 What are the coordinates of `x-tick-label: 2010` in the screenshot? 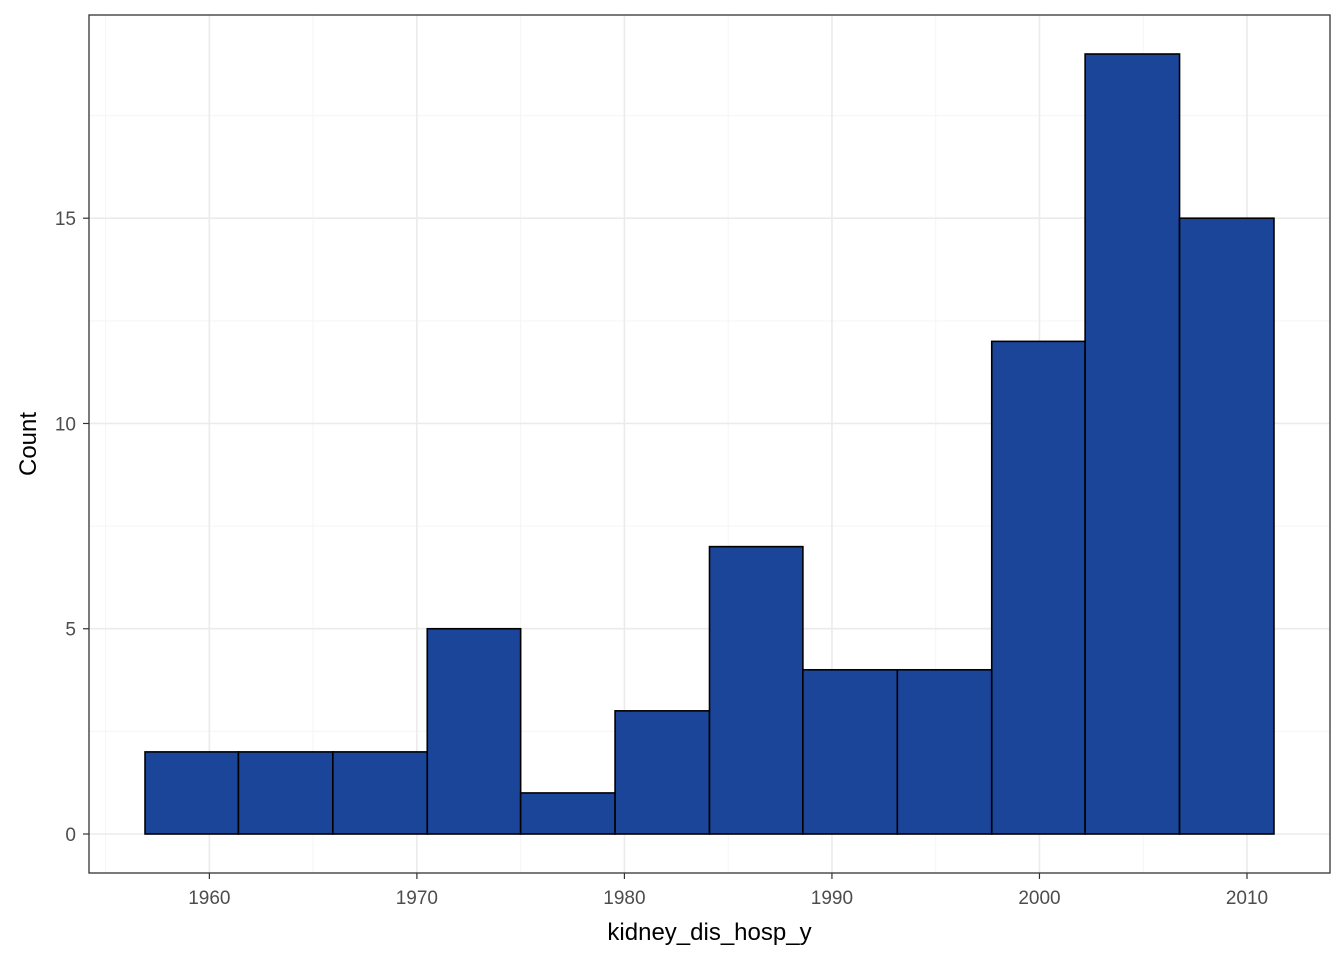 It's located at (1247, 898).